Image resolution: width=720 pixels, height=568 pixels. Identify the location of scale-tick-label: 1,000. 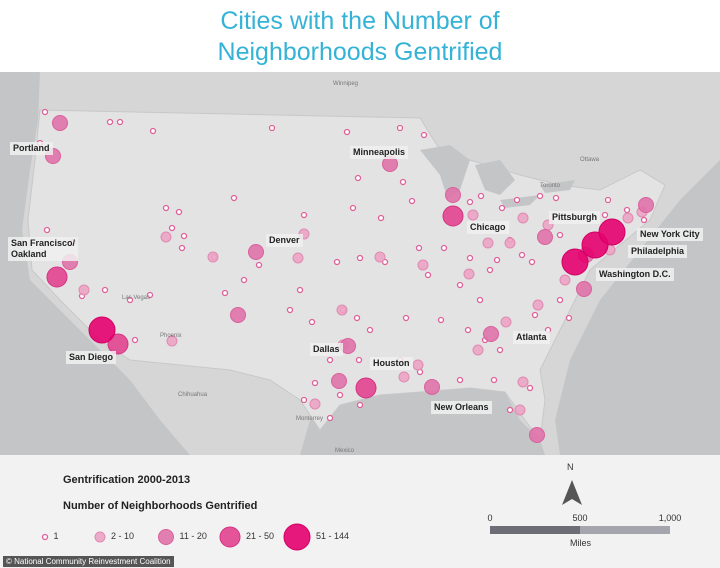
(670, 518).